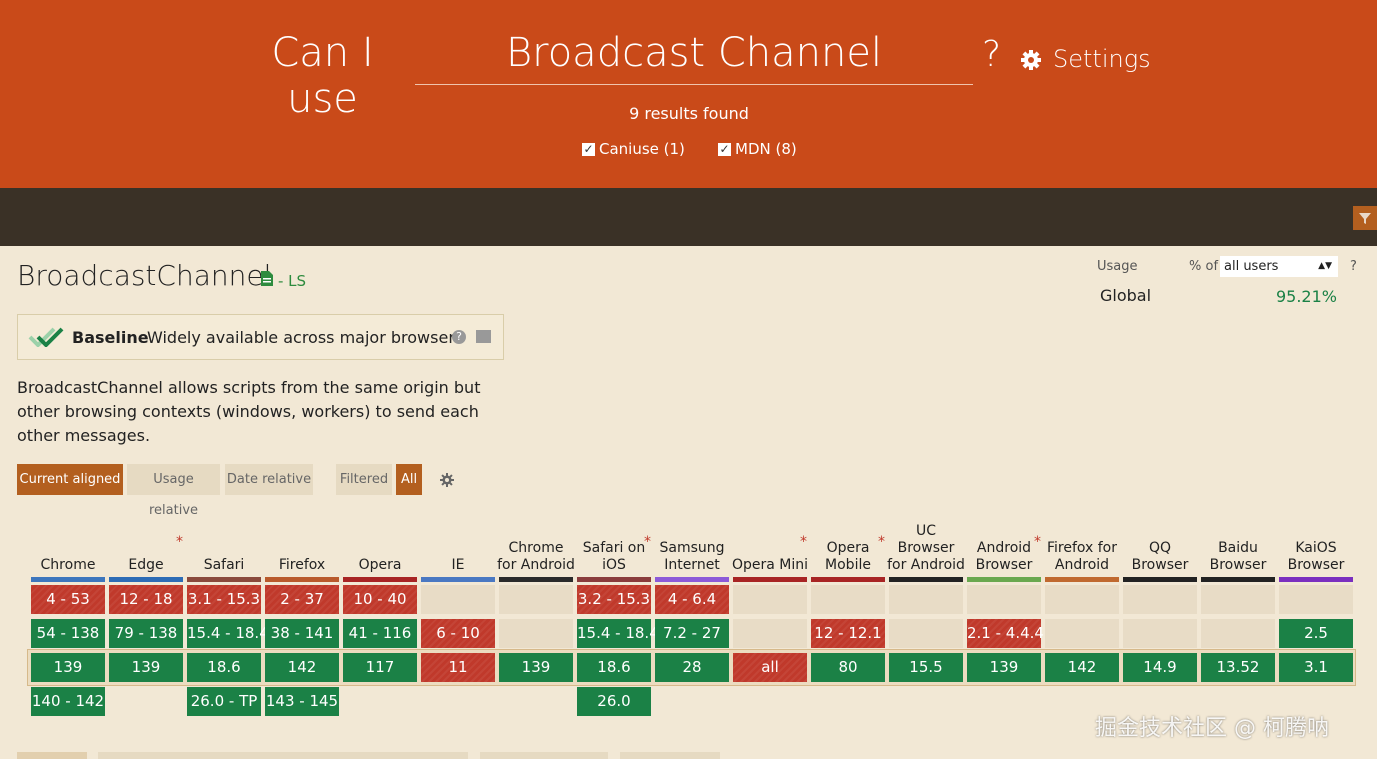 This screenshot has height=759, width=1377. I want to click on browser-header: Opera Mini *, so click(770, 537).